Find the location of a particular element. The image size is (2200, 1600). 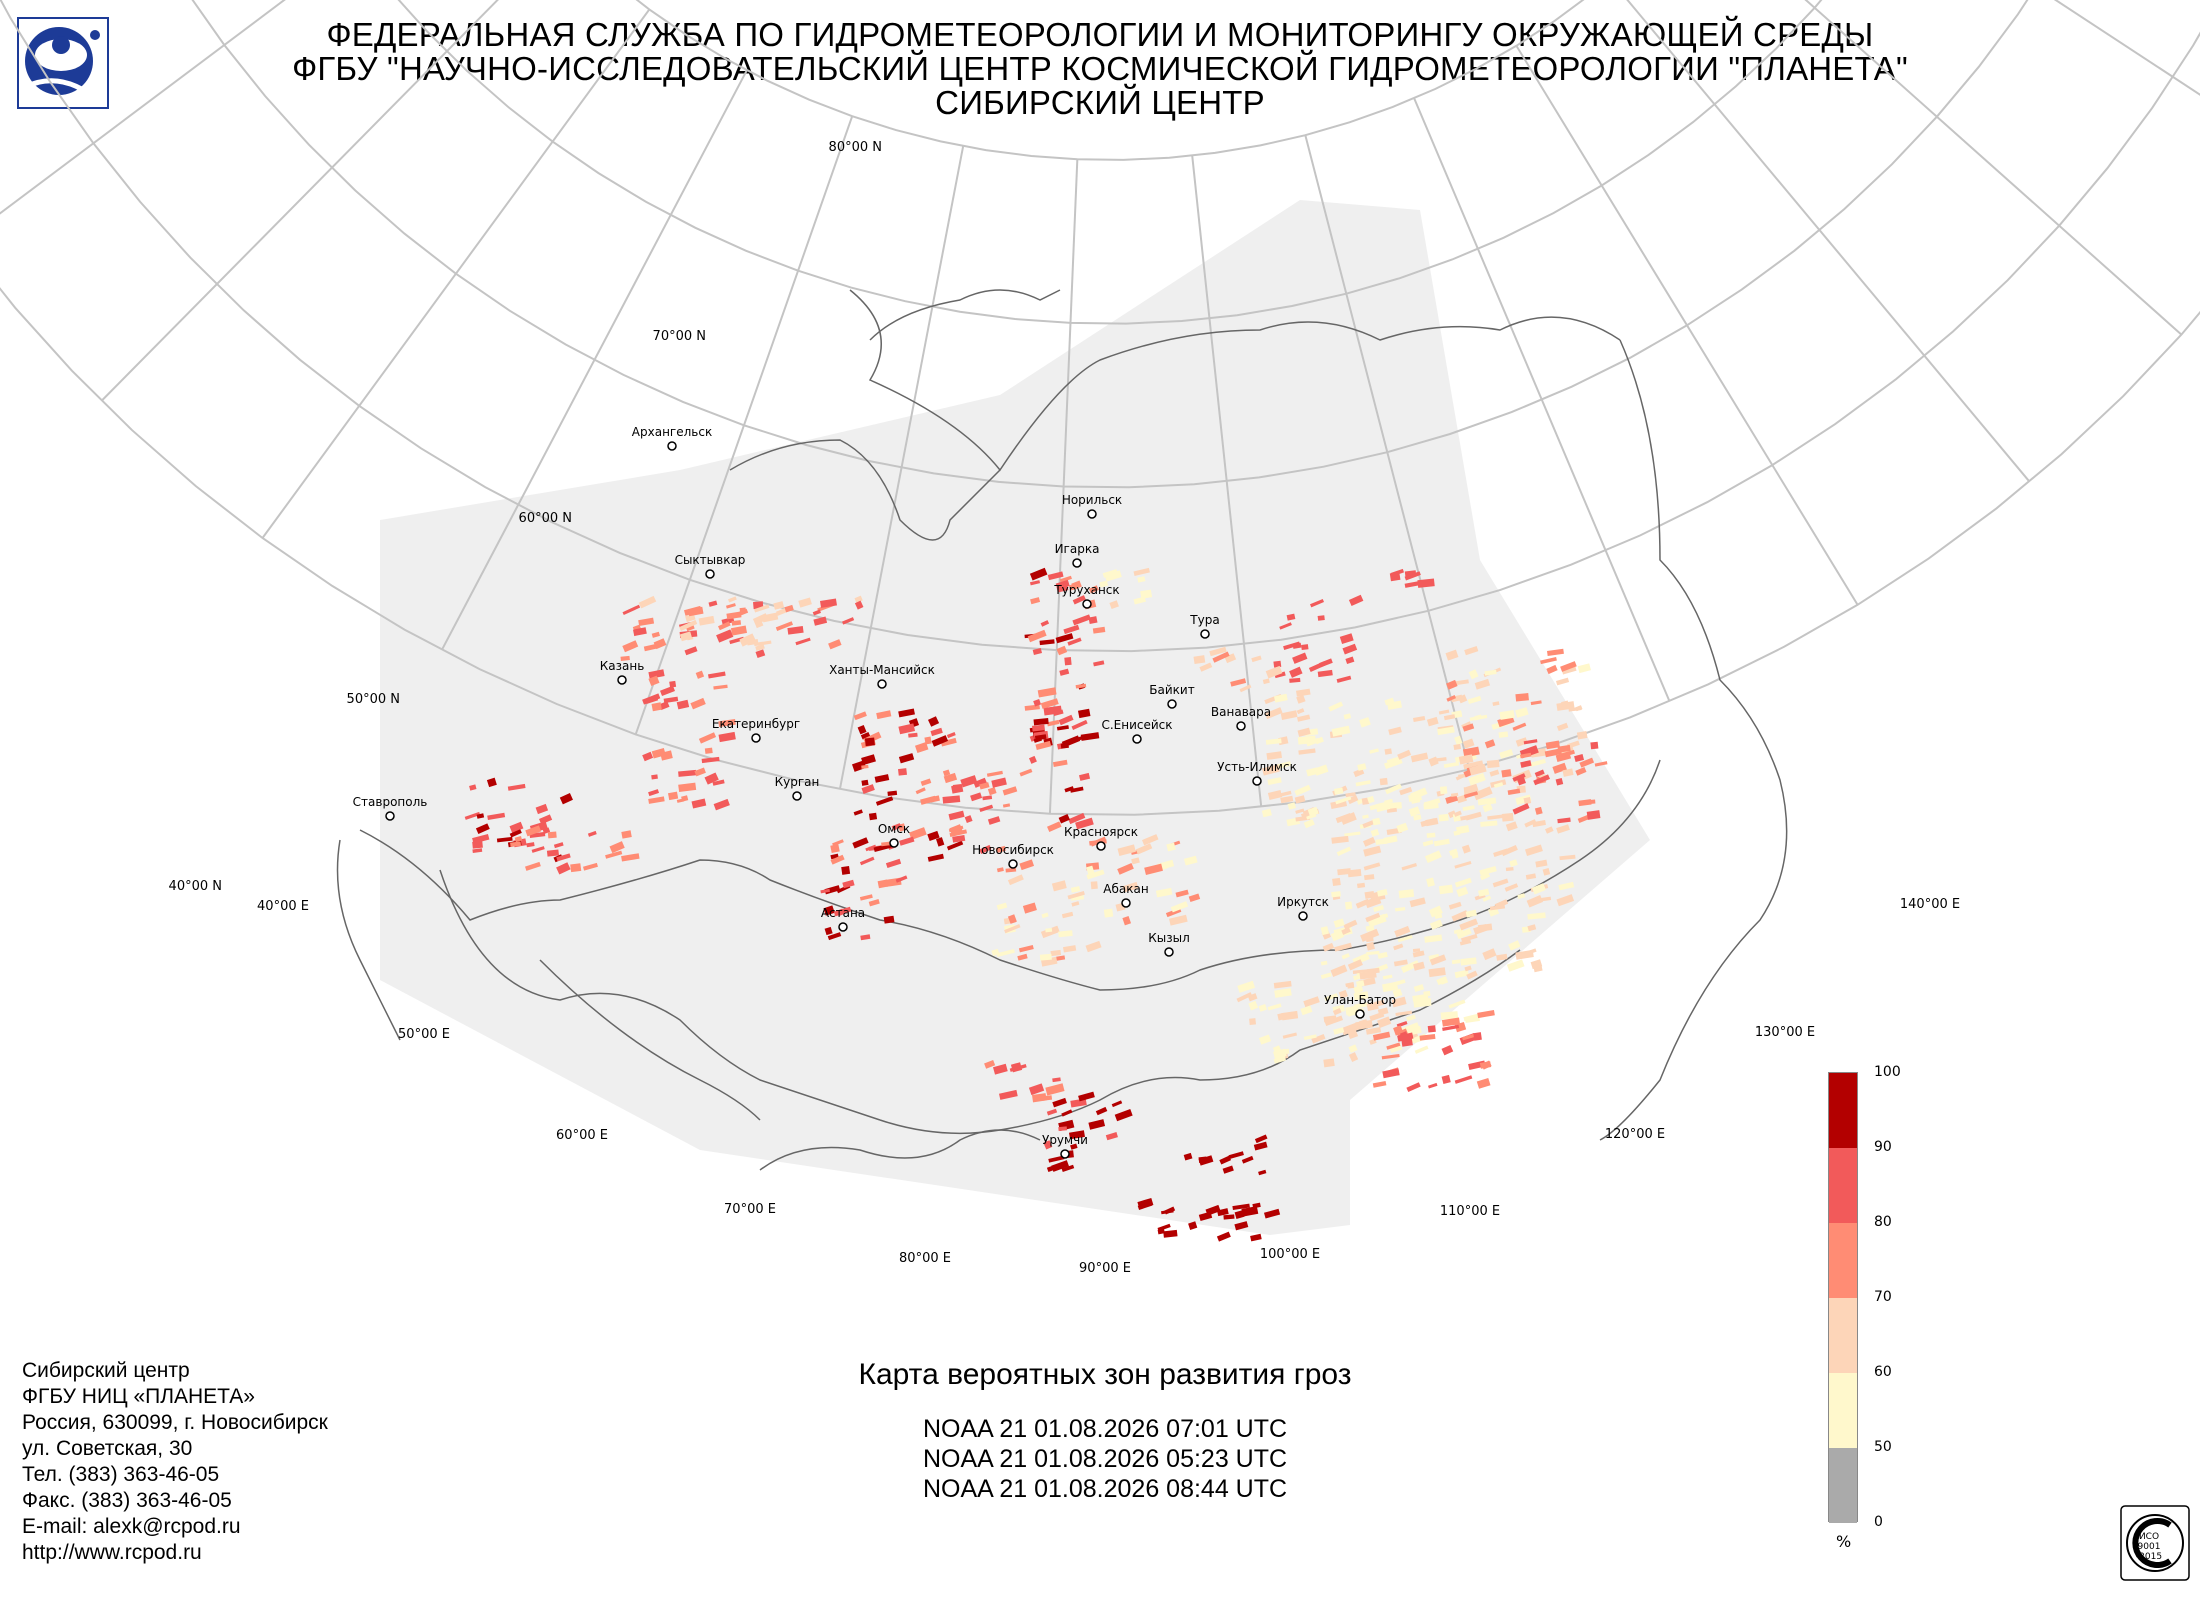

legend-color-segment is located at coordinates (1843, 1260).